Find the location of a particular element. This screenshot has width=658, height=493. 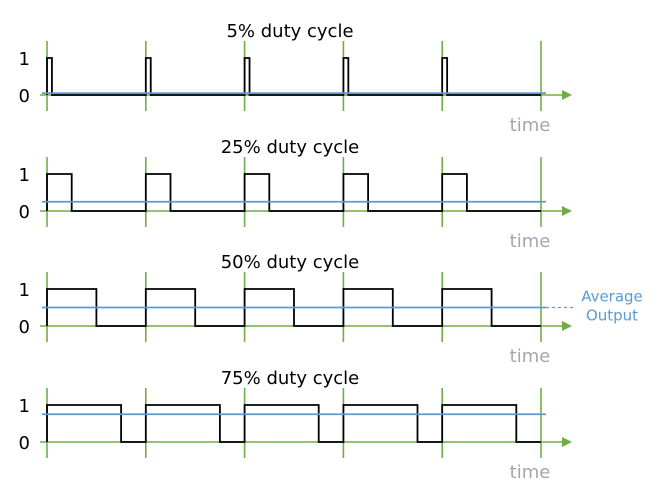

panel-title: 50% duty cycle is located at coordinates (290, 262).